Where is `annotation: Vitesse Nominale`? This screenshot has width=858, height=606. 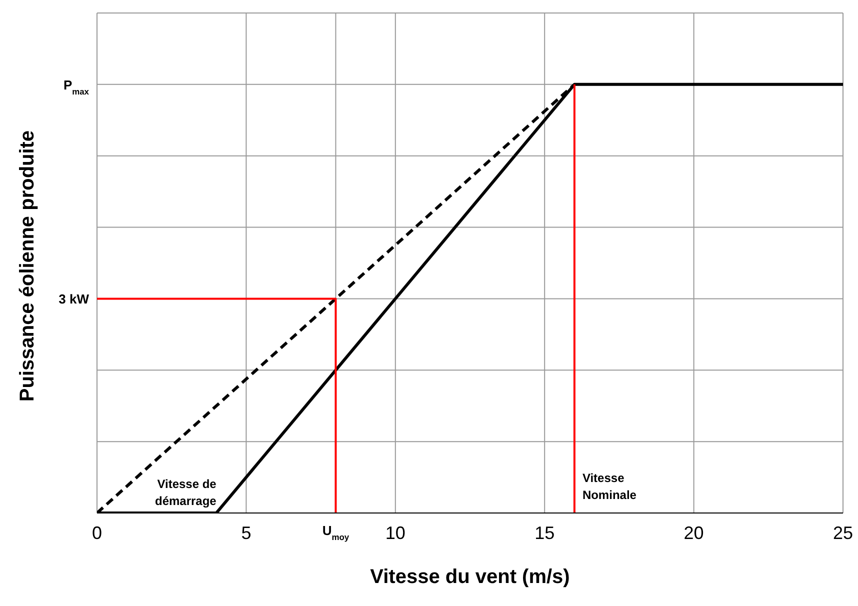
annotation: Vitesse Nominale is located at coordinates (609, 486).